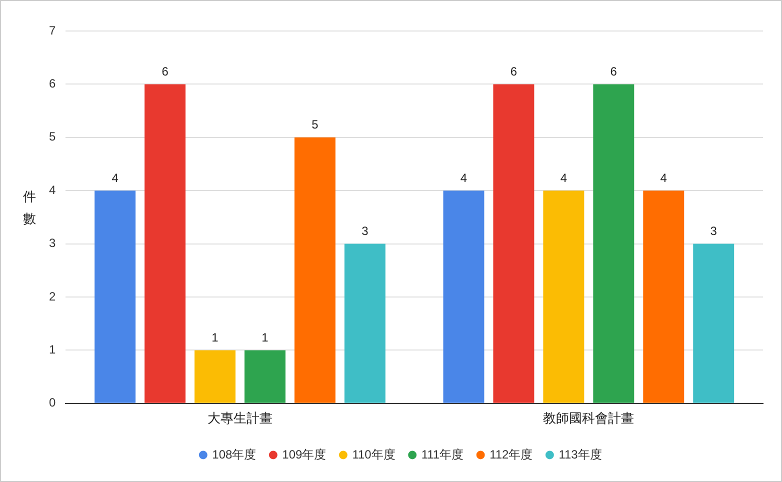 This screenshot has height=482, width=782. Describe the element at coordinates (304, 454) in the screenshot. I see `legend-label: 109年度` at that location.